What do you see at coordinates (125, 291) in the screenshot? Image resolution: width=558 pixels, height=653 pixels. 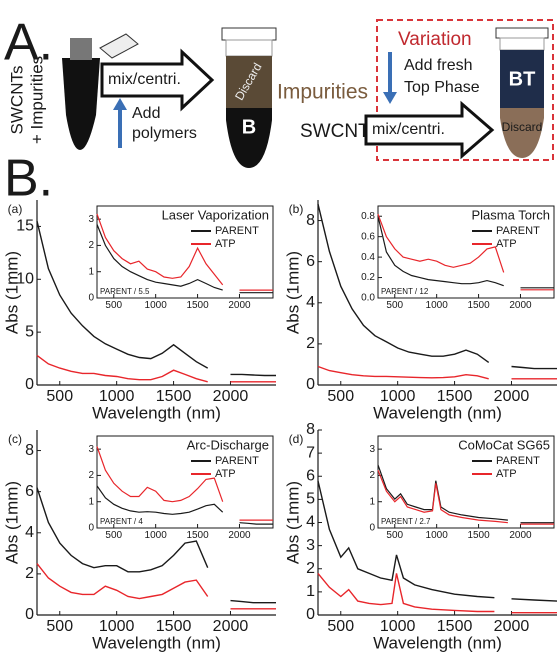 I see `inset-note: PARENT / 5.5` at bounding box center [125, 291].